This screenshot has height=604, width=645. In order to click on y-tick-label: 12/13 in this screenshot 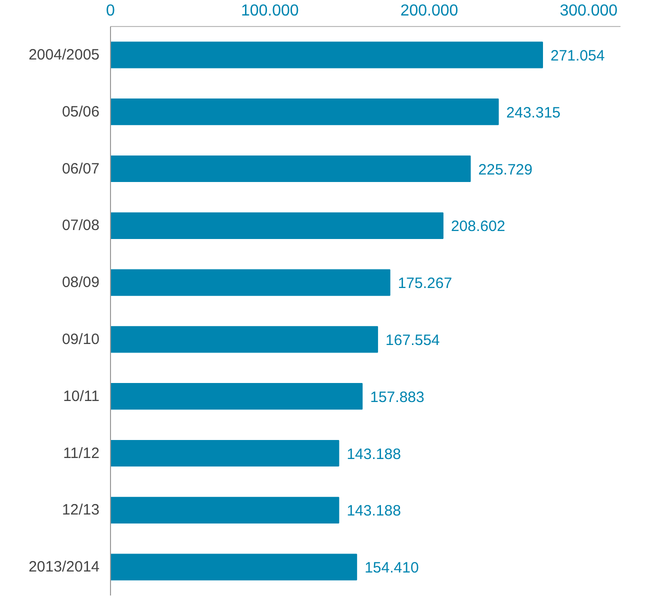, I will do `click(81, 510)`.